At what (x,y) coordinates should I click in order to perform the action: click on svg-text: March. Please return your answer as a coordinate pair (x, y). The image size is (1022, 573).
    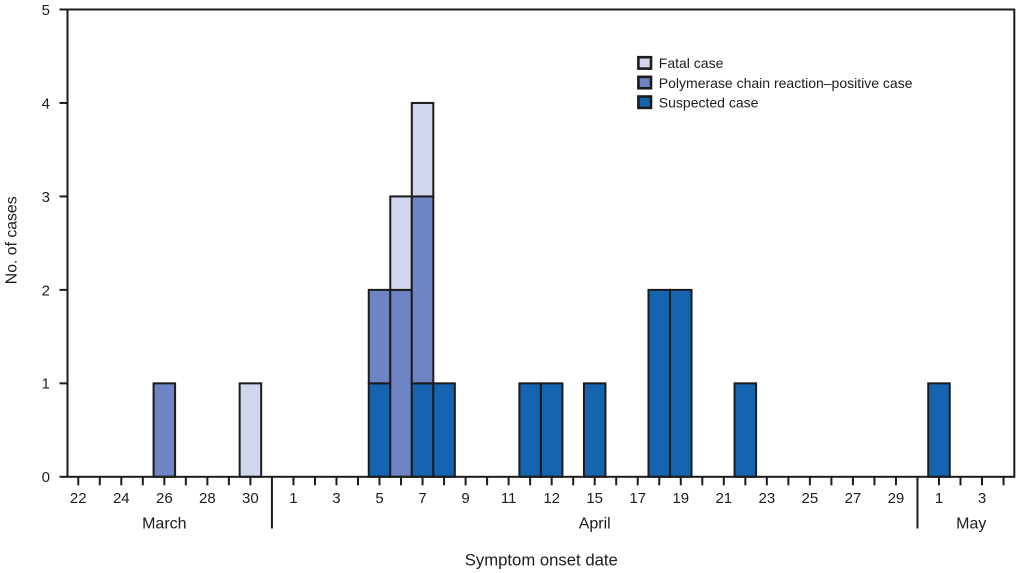
    Looking at the image, I should click on (164, 523).